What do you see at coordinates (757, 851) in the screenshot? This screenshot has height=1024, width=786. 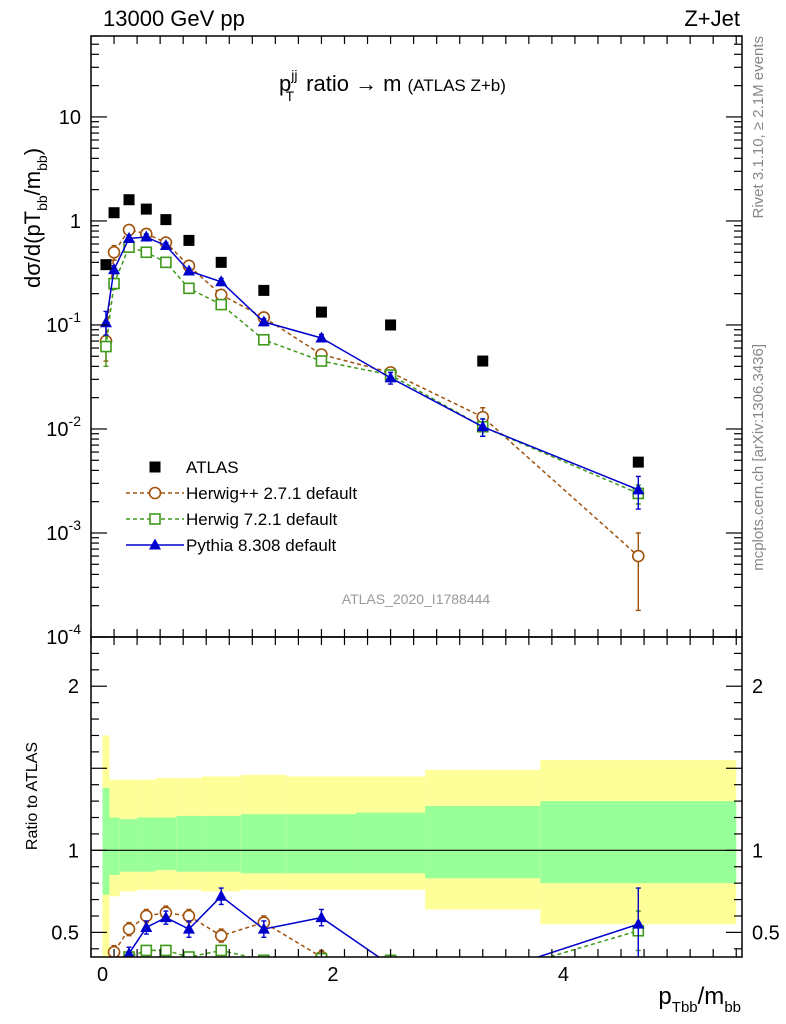 I see `ratio-y-tick-label-right: 1` at bounding box center [757, 851].